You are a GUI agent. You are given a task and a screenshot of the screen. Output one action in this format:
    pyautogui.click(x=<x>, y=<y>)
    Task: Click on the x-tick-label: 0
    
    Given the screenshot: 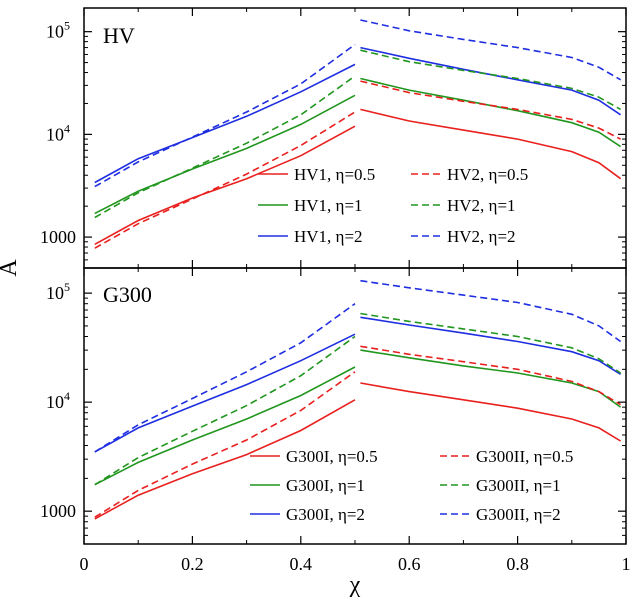 What is the action you would take?
    pyautogui.click(x=84, y=564)
    